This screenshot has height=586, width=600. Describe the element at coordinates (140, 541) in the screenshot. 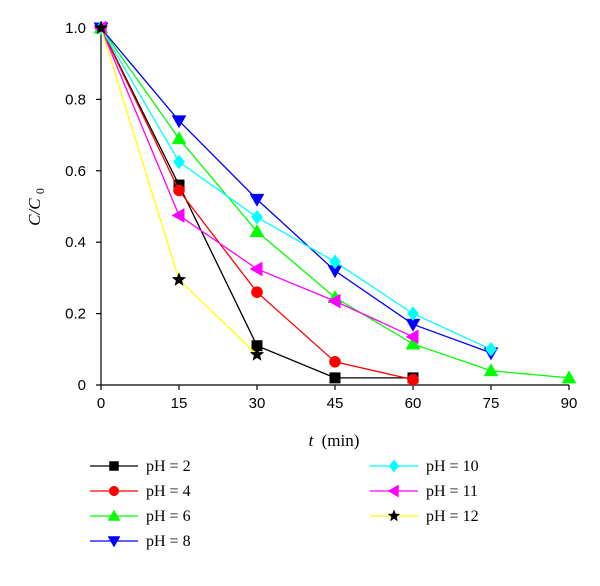

I see `legend-item: pH = 8` at that location.